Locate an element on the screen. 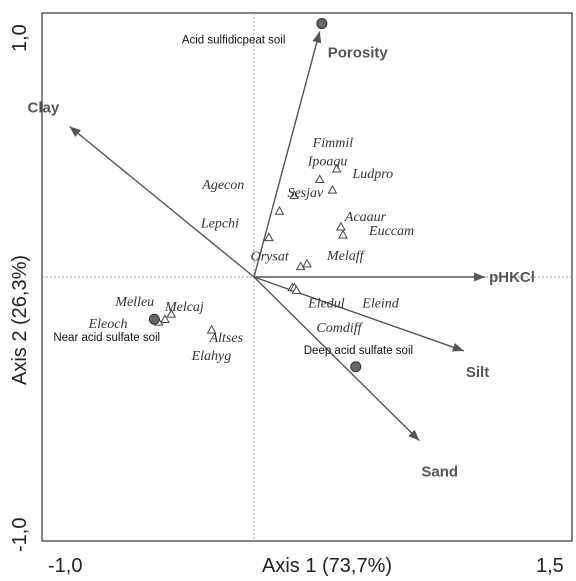  species-label-lepchi: Lepchi is located at coordinates (219, 223).